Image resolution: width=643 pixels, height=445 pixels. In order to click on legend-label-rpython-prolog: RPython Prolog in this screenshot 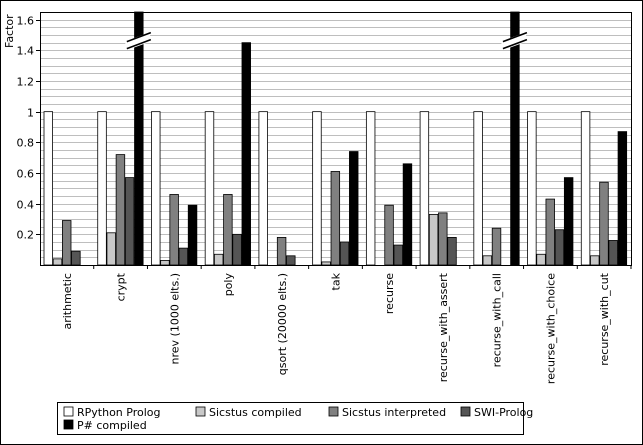, I will do `click(119, 412)`.